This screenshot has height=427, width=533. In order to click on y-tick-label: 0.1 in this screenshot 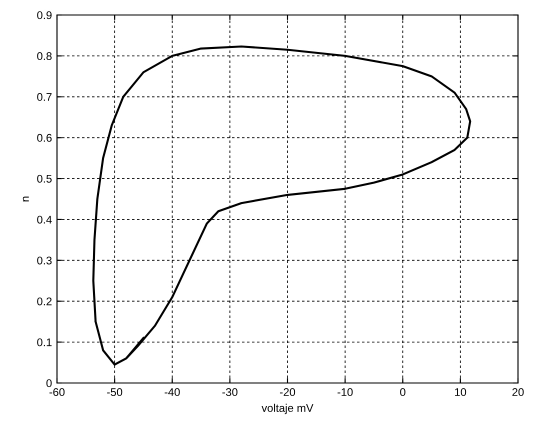, I will do `click(44, 342)`.